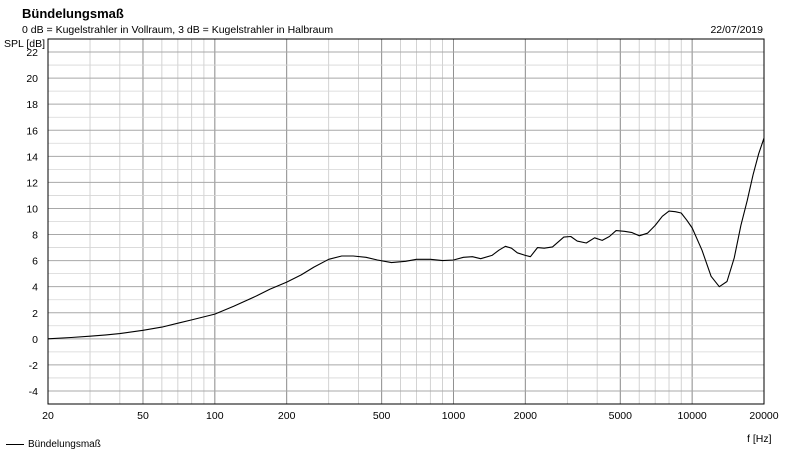 The height and width of the screenshot is (459, 800). Describe the element at coordinates (382, 416) in the screenshot. I see `x-tick-label: 500` at that location.